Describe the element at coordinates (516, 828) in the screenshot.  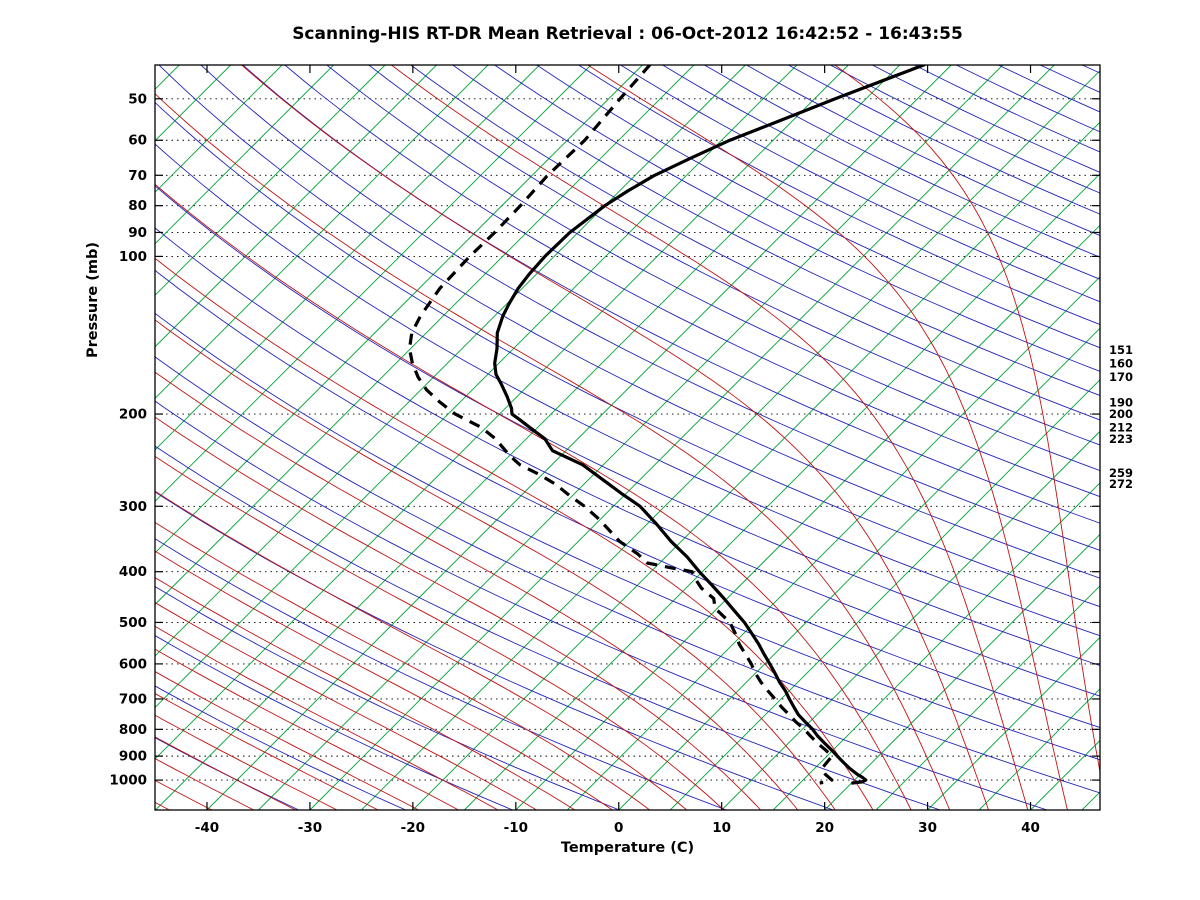
I see `x-tick-label: -10` at that location.